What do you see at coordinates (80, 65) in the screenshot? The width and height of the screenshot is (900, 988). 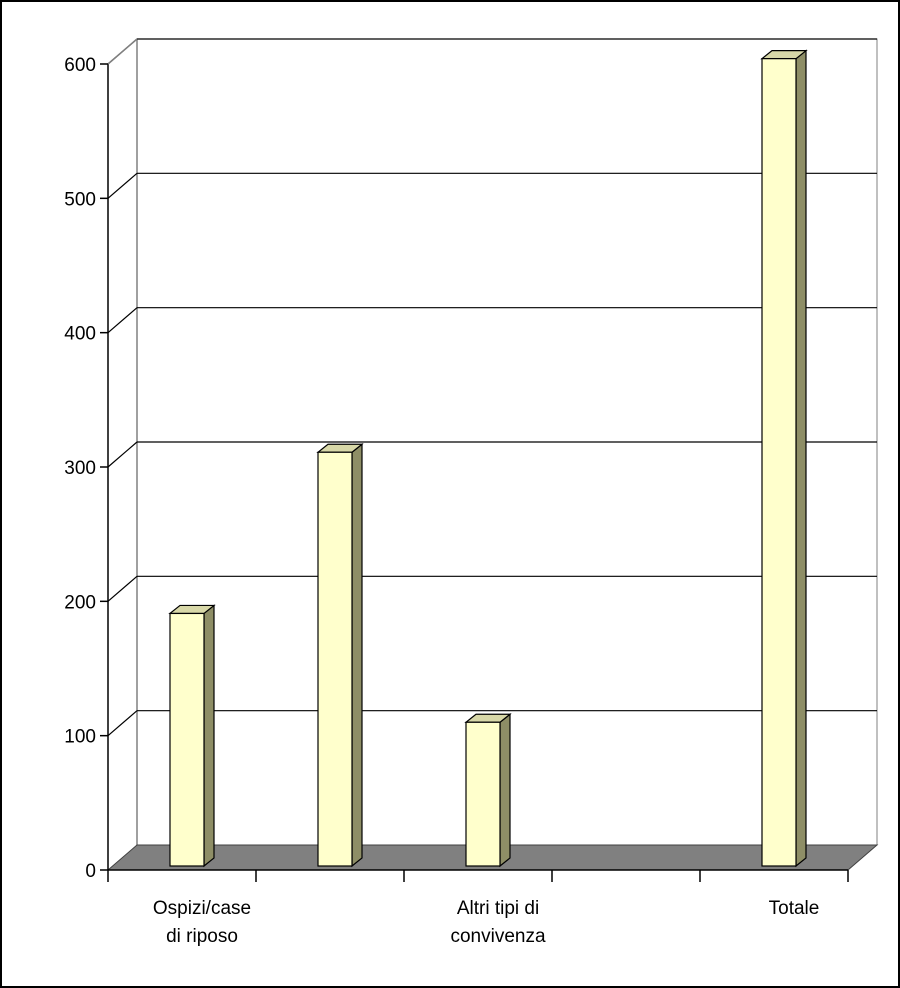 I see `y-tick-label: 600` at bounding box center [80, 65].